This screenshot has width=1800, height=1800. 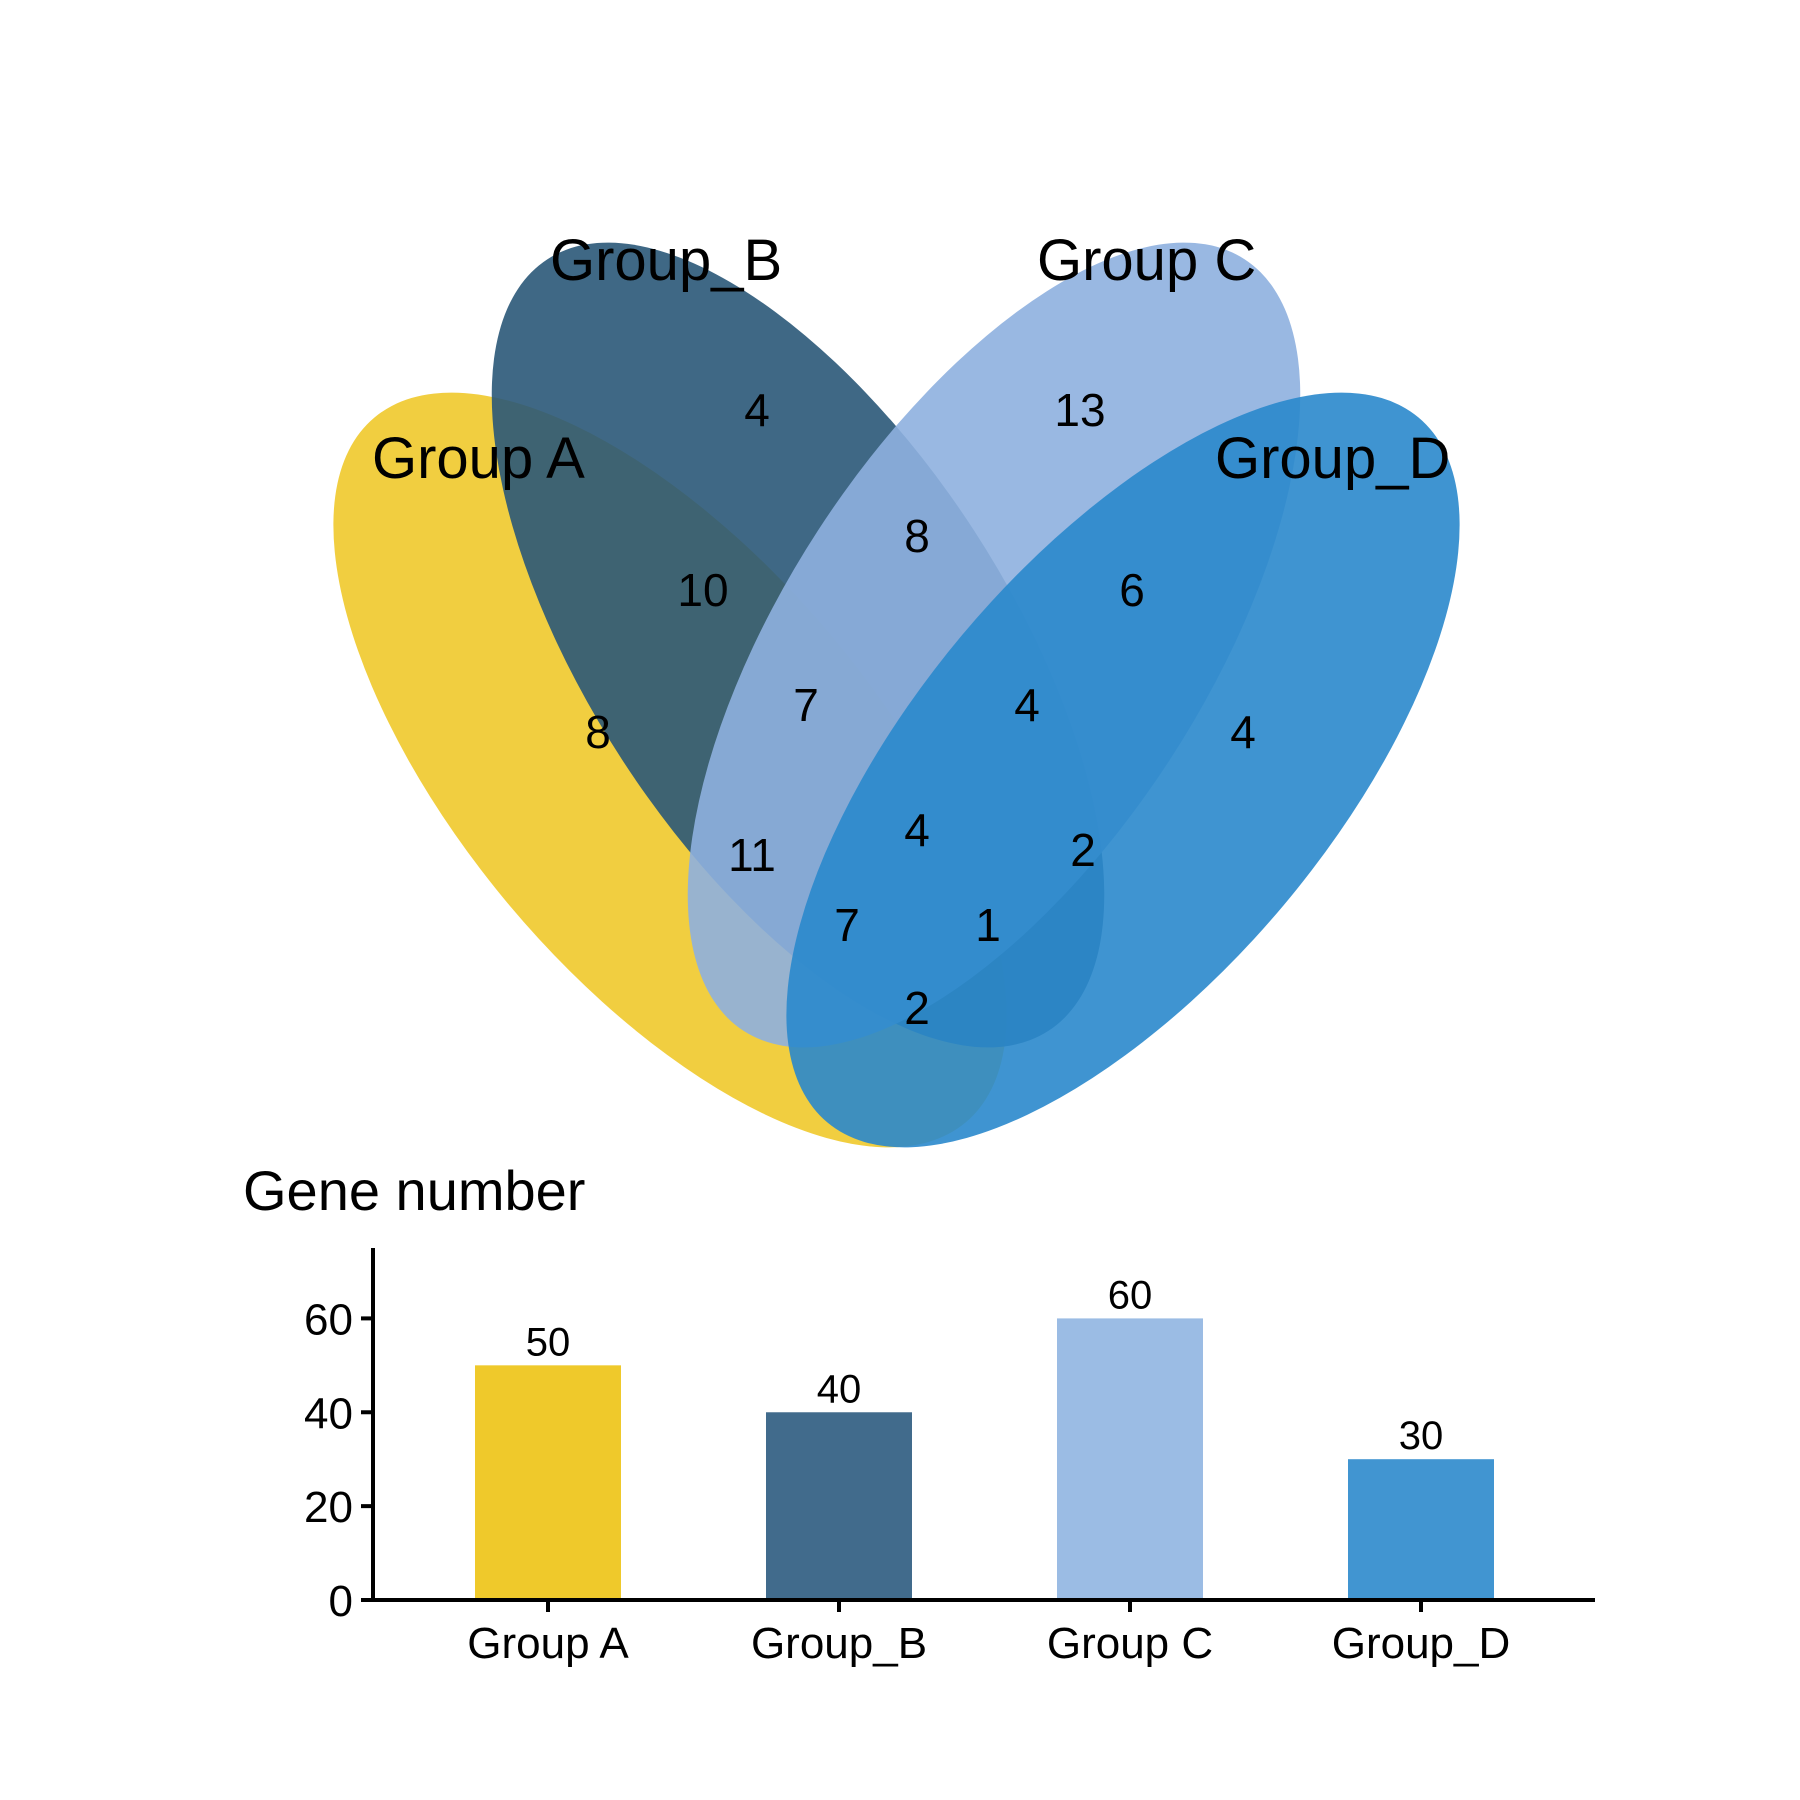 What do you see at coordinates (1027, 705) in the screenshot?
I see `venn-region-count-group-b-group-c-group-d: 4` at bounding box center [1027, 705].